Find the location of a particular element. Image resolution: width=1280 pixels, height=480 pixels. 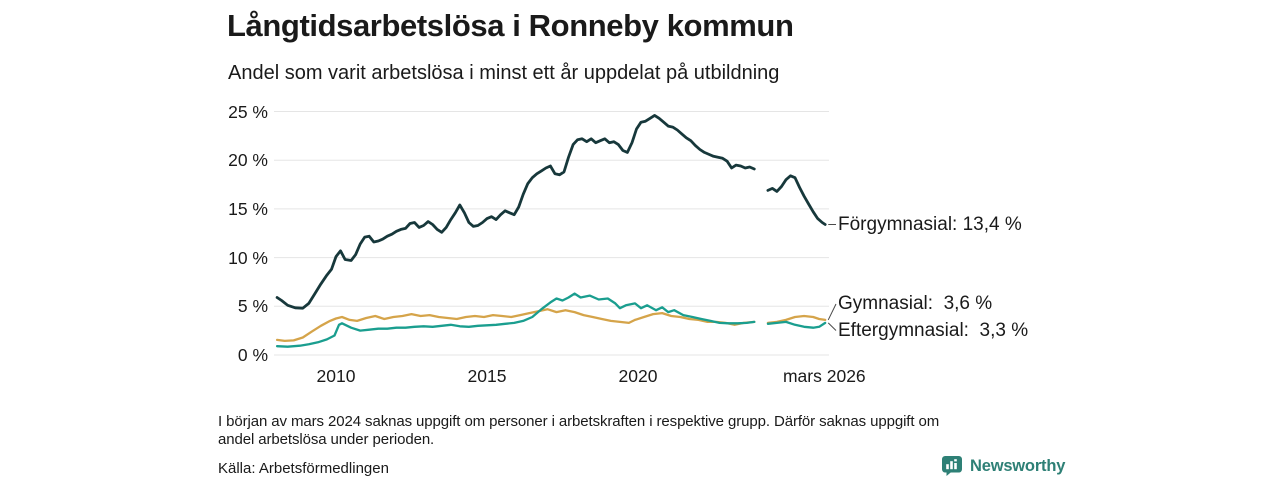

x-tick-label: 2020 is located at coordinates (638, 376).